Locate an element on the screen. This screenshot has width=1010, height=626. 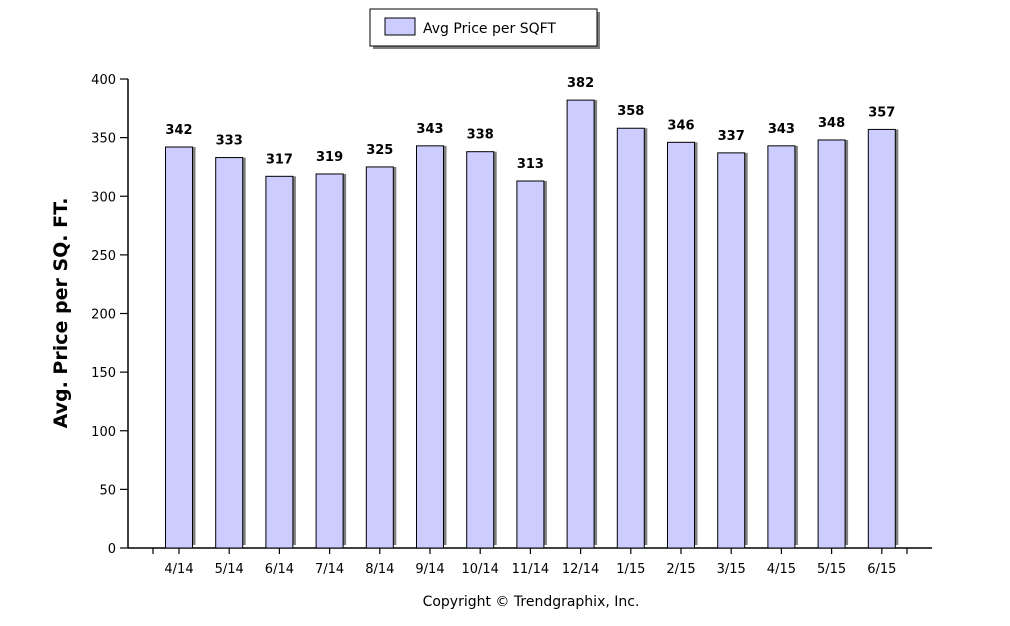
legend-entry: Avg Price per SQFT is located at coordinates (489, 29).